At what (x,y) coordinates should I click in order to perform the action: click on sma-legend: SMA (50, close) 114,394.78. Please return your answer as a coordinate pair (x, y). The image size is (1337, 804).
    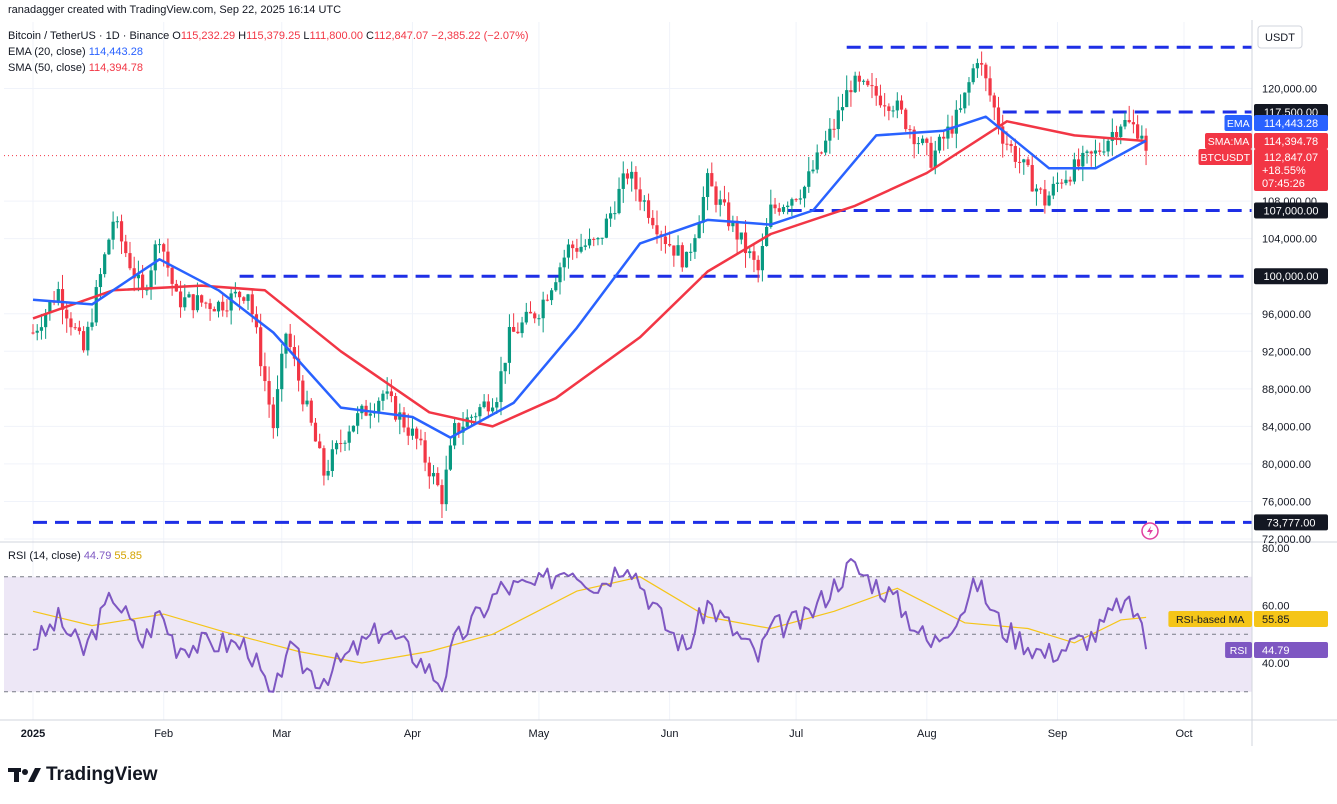
    Looking at the image, I should click on (75, 68).